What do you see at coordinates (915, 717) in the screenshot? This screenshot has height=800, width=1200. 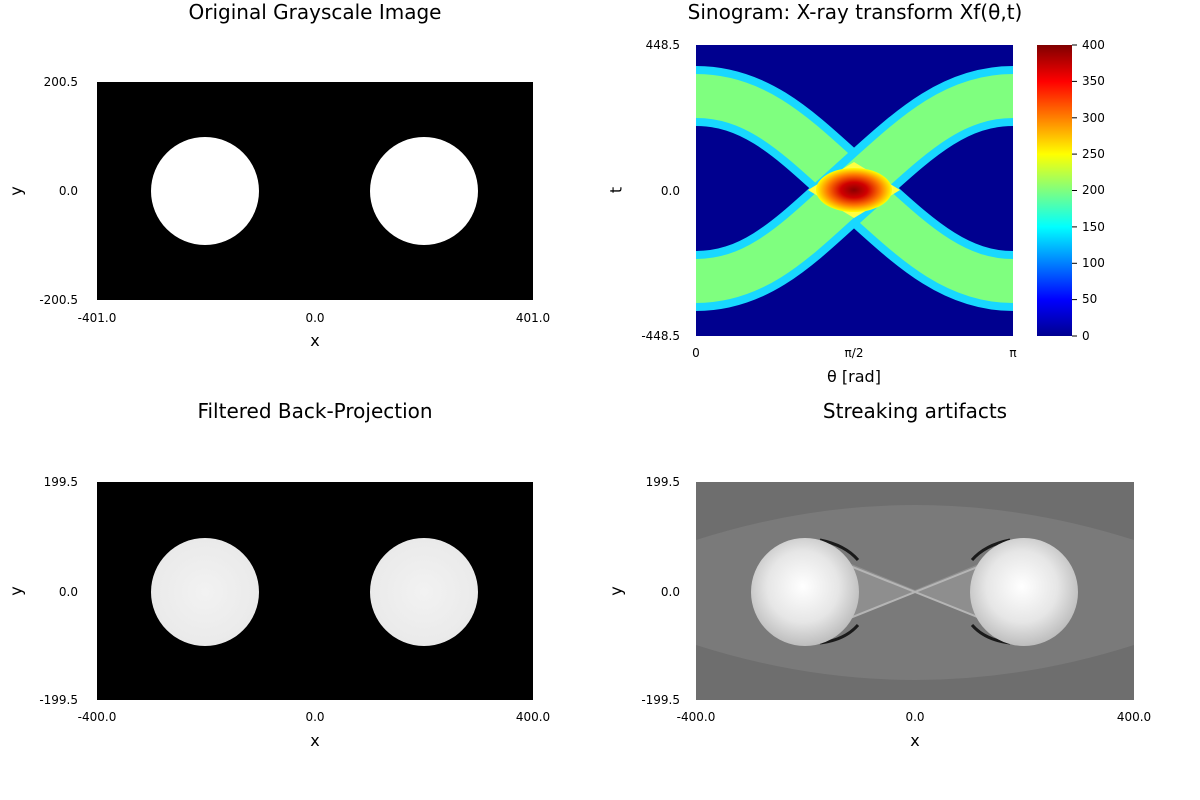 I see `p4-xtick-mid: 0.0` at bounding box center [915, 717].